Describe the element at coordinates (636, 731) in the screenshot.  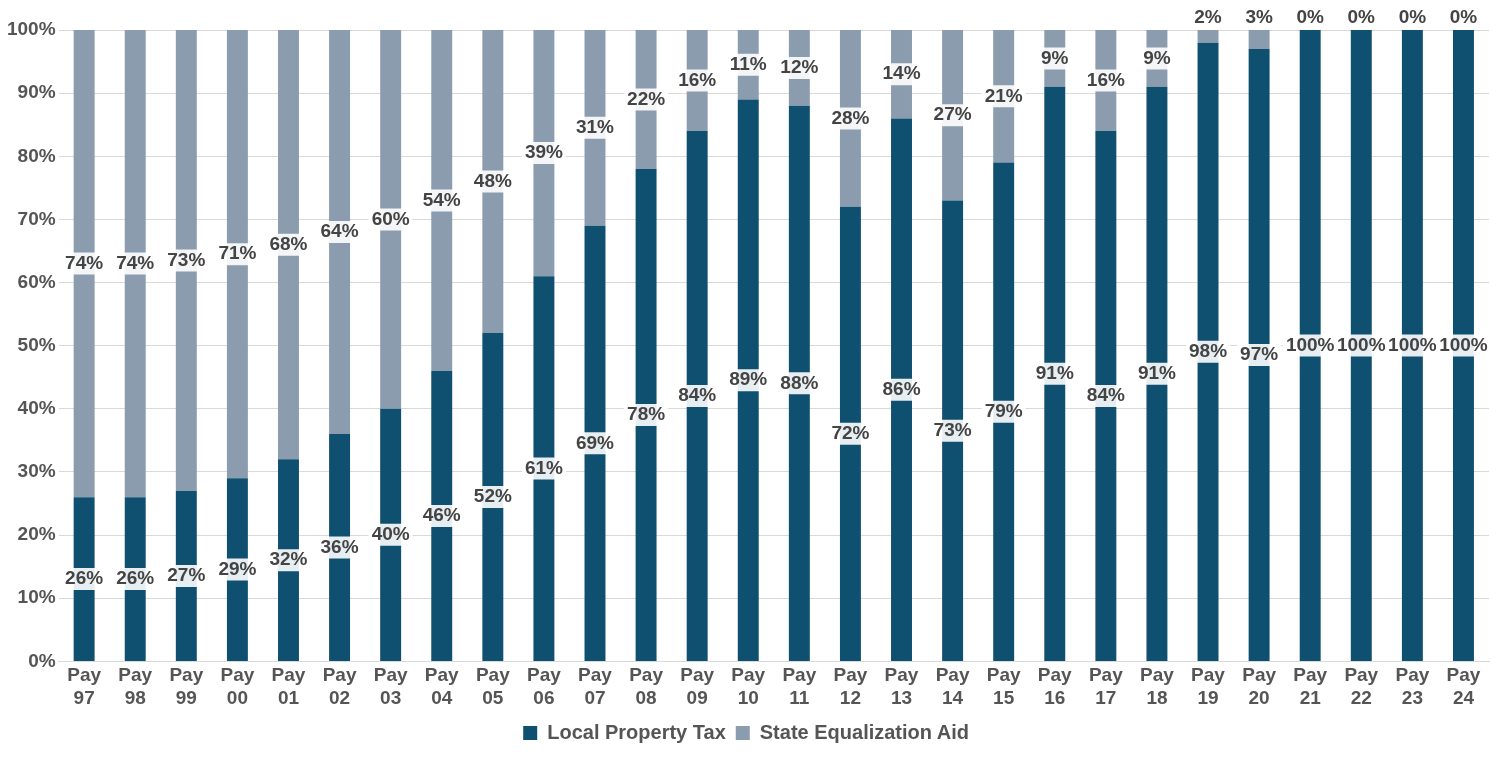
I see `legend-label: Local Property Tax` at that location.